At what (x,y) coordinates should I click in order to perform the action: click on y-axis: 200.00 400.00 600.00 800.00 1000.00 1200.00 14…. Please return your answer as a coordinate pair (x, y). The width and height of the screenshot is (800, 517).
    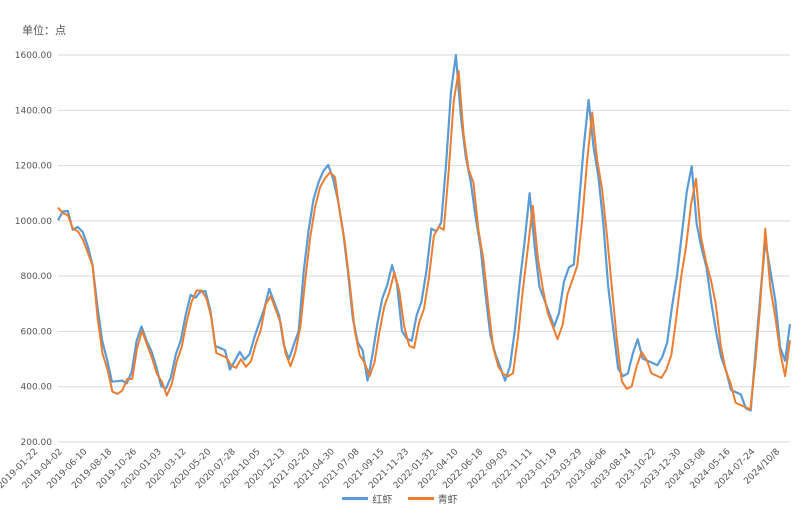
    Looking at the image, I should click on (33, 249).